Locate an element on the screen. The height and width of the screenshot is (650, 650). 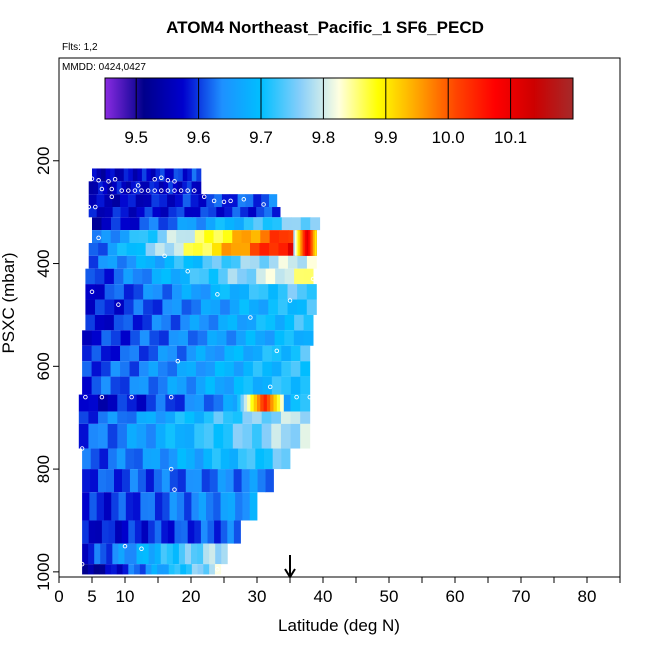
colorbar-tick-label: 9.9 is located at coordinates (386, 137).